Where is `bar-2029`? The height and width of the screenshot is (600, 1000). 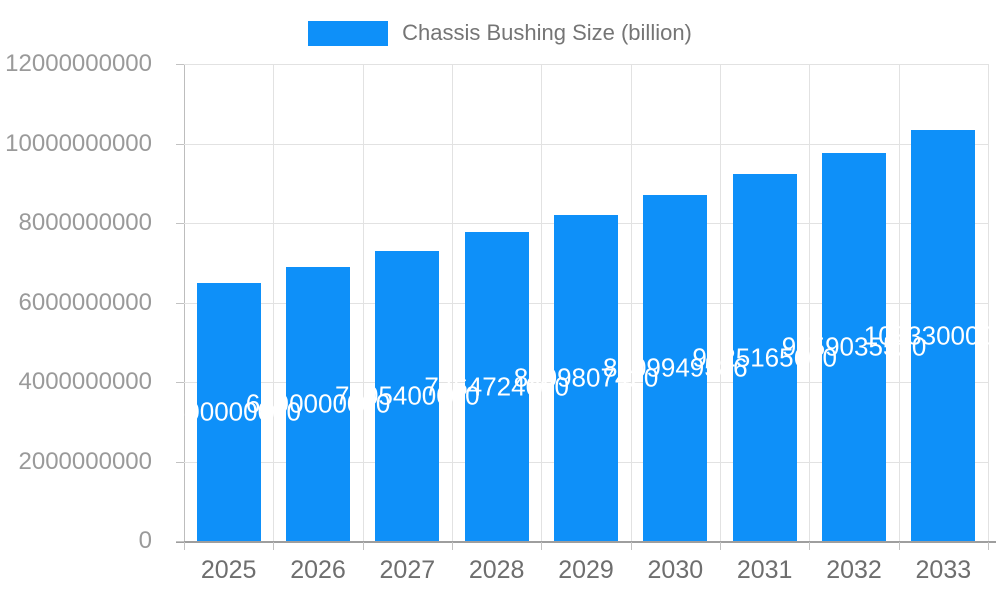
bar-2029 is located at coordinates (586, 377).